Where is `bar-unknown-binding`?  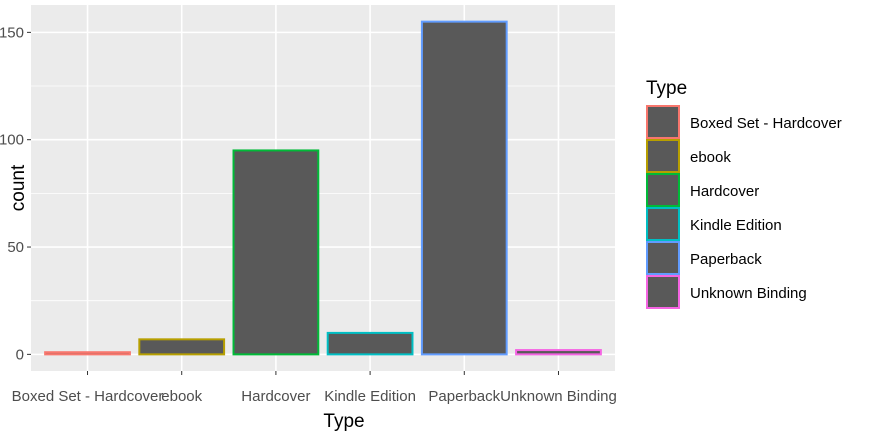
bar-unknown-binding is located at coordinates (558, 352).